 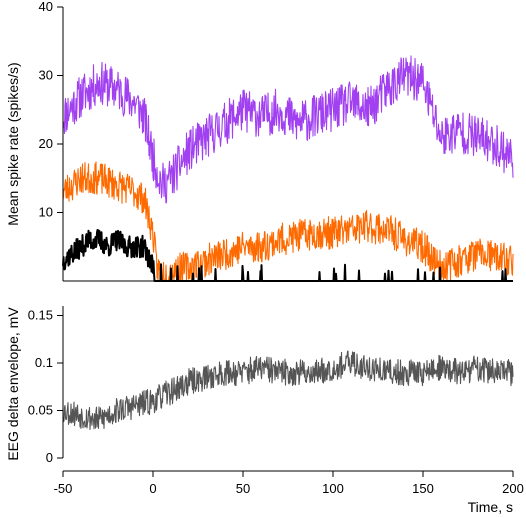 I want to click on y-tick-label: 10, so click(x=46, y=212).